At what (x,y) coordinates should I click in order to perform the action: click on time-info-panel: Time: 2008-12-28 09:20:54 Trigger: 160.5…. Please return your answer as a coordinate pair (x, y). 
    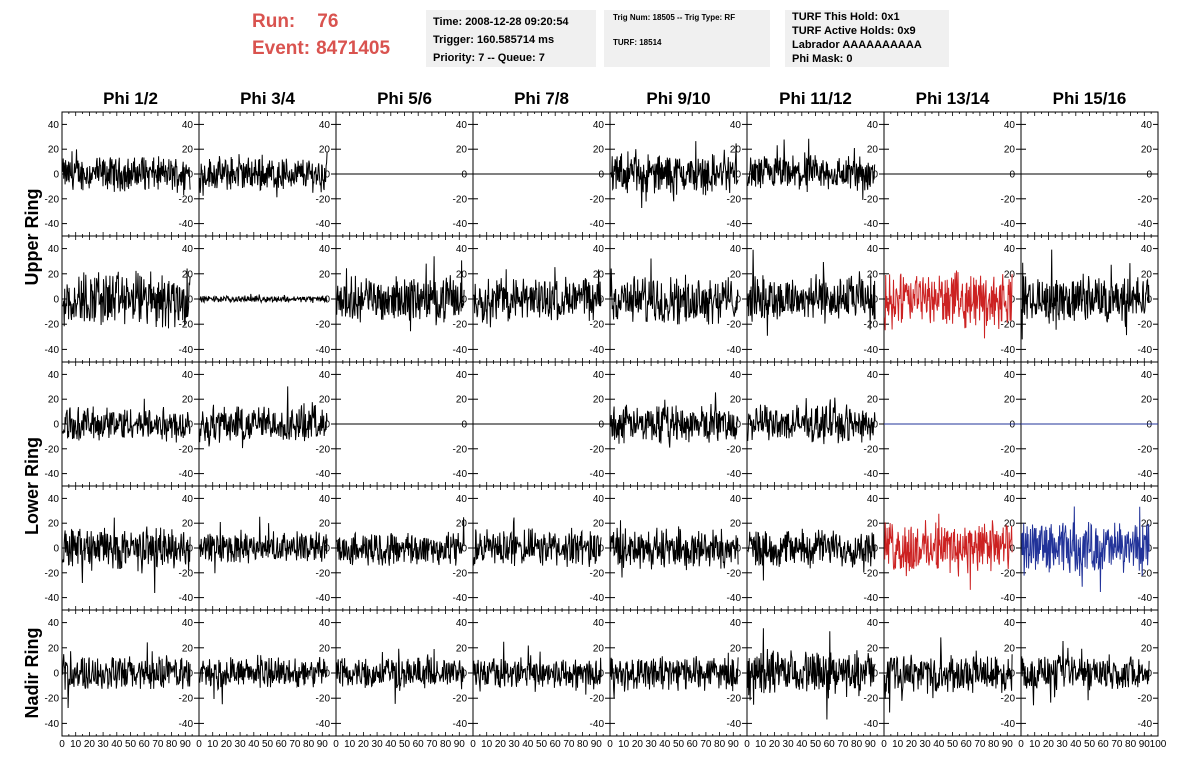
    Looking at the image, I should click on (511, 38).